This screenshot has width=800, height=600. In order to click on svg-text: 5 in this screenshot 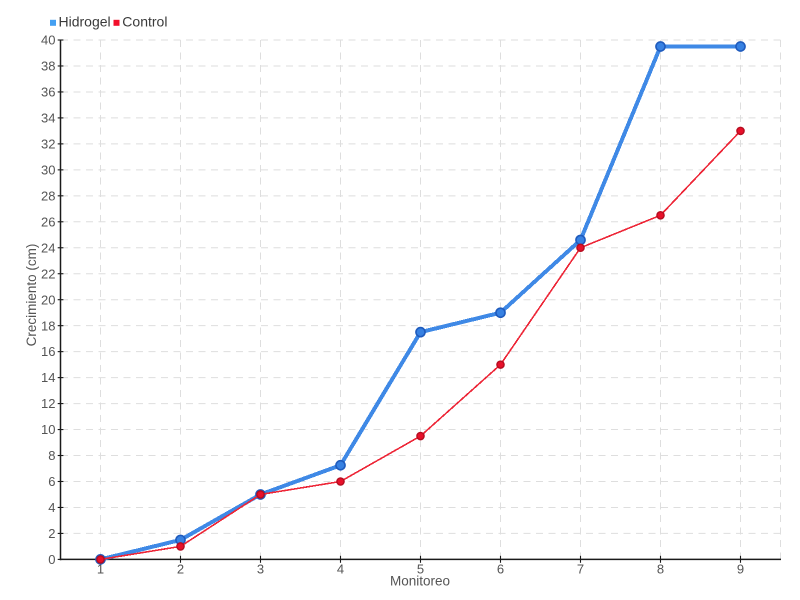, I will do `click(420, 569)`.